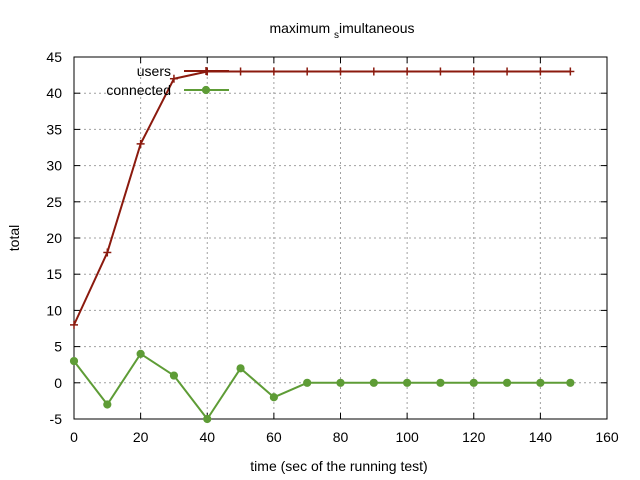 This screenshot has height=480, width=640. I want to click on legend-marker-users, so click(206, 71).